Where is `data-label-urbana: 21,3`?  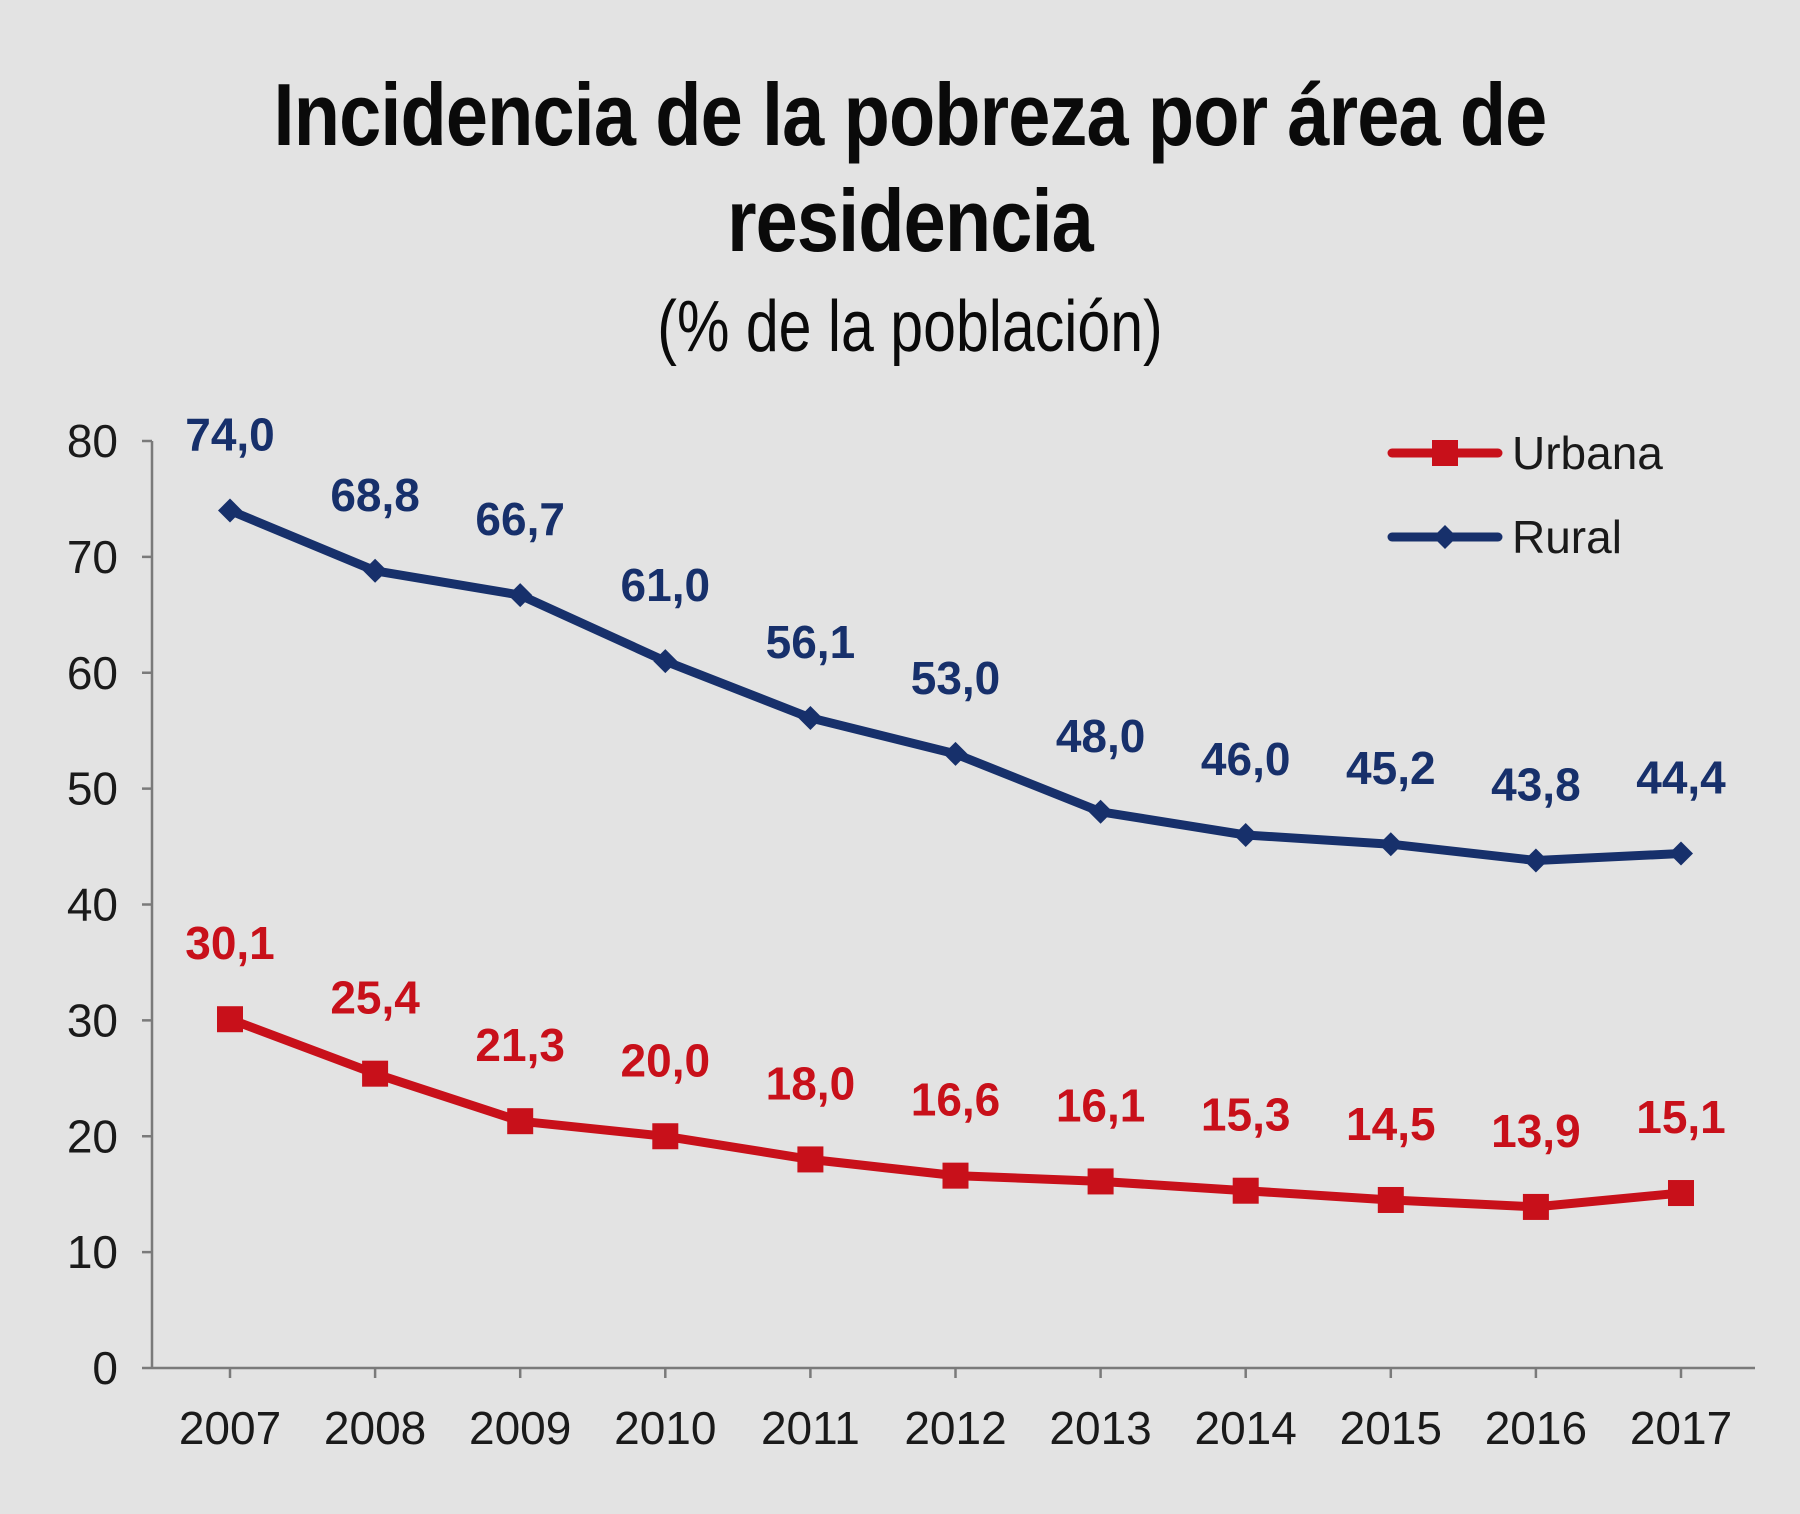
data-label-urbana: 21,3 is located at coordinates (520, 1045).